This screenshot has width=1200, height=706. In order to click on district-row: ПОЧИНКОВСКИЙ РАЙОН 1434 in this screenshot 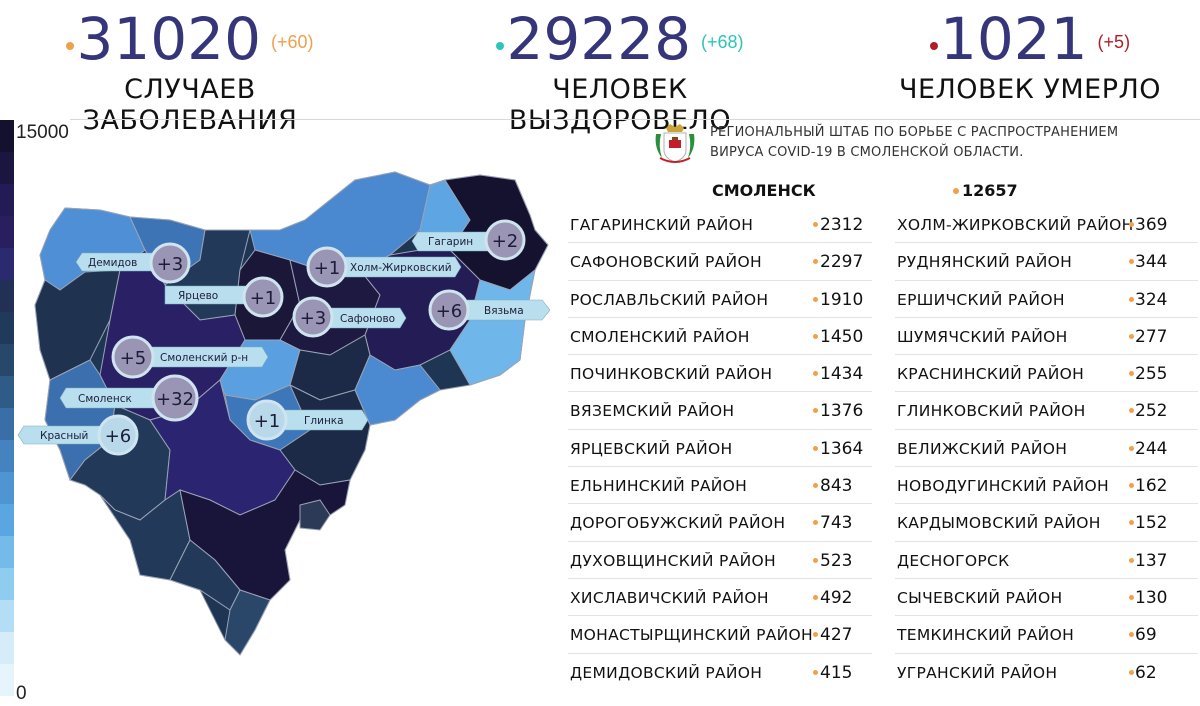, I will do `click(720, 374)`.